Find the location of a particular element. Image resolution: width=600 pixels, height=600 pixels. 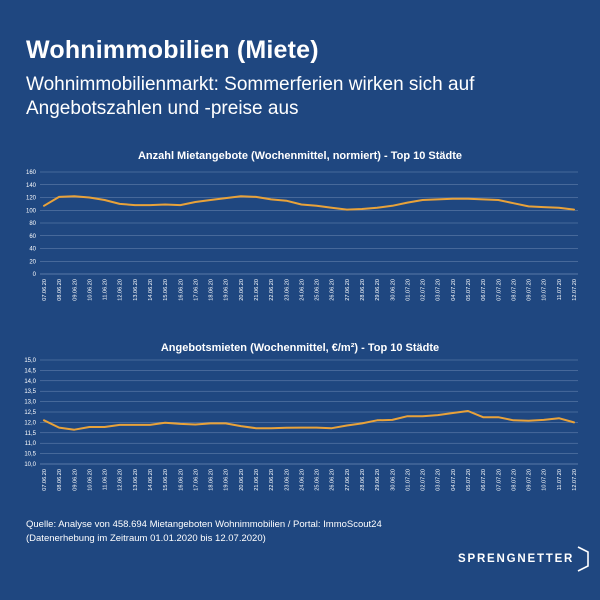

y-tick-label: 20 is located at coordinates (32, 262).